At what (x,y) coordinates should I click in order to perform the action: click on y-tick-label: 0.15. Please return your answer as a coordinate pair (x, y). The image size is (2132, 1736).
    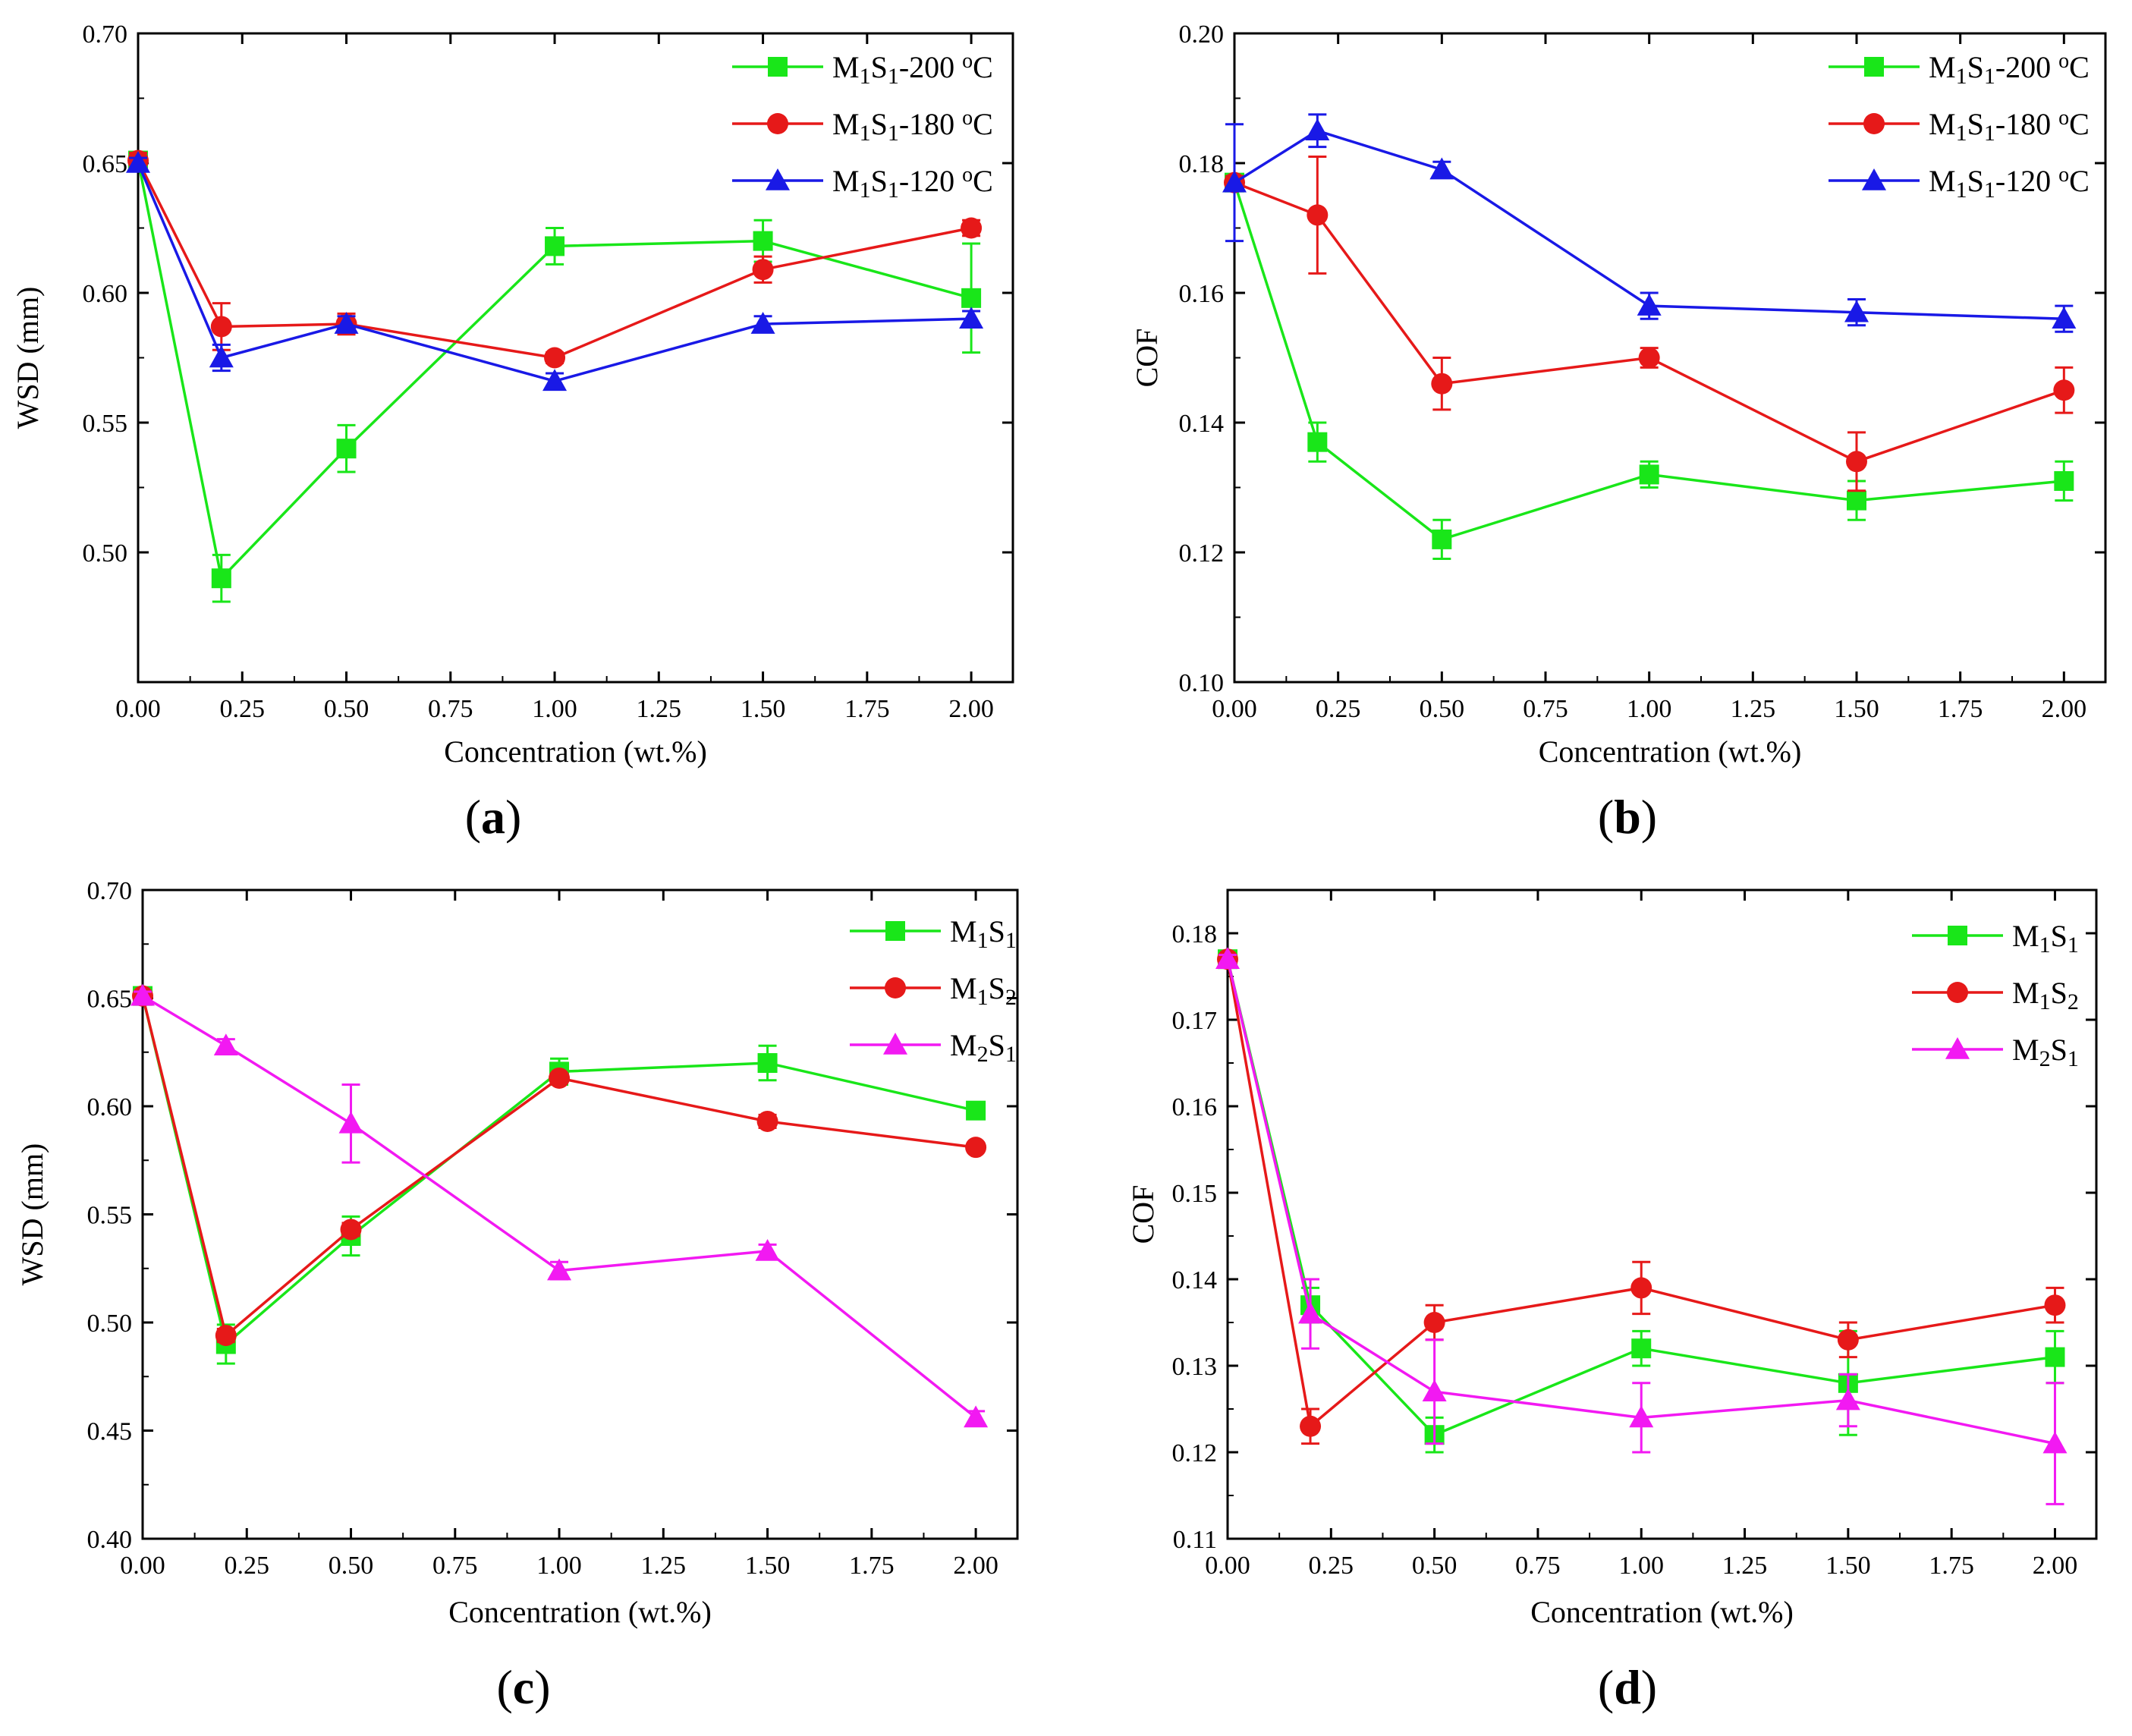
    Looking at the image, I should click on (1195, 1194).